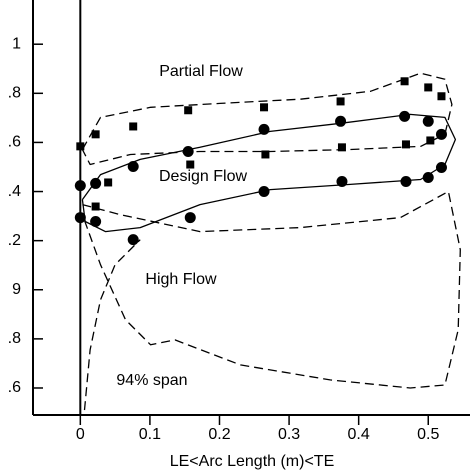  I want to click on x-tick-label: 0.4, so click(359, 434).